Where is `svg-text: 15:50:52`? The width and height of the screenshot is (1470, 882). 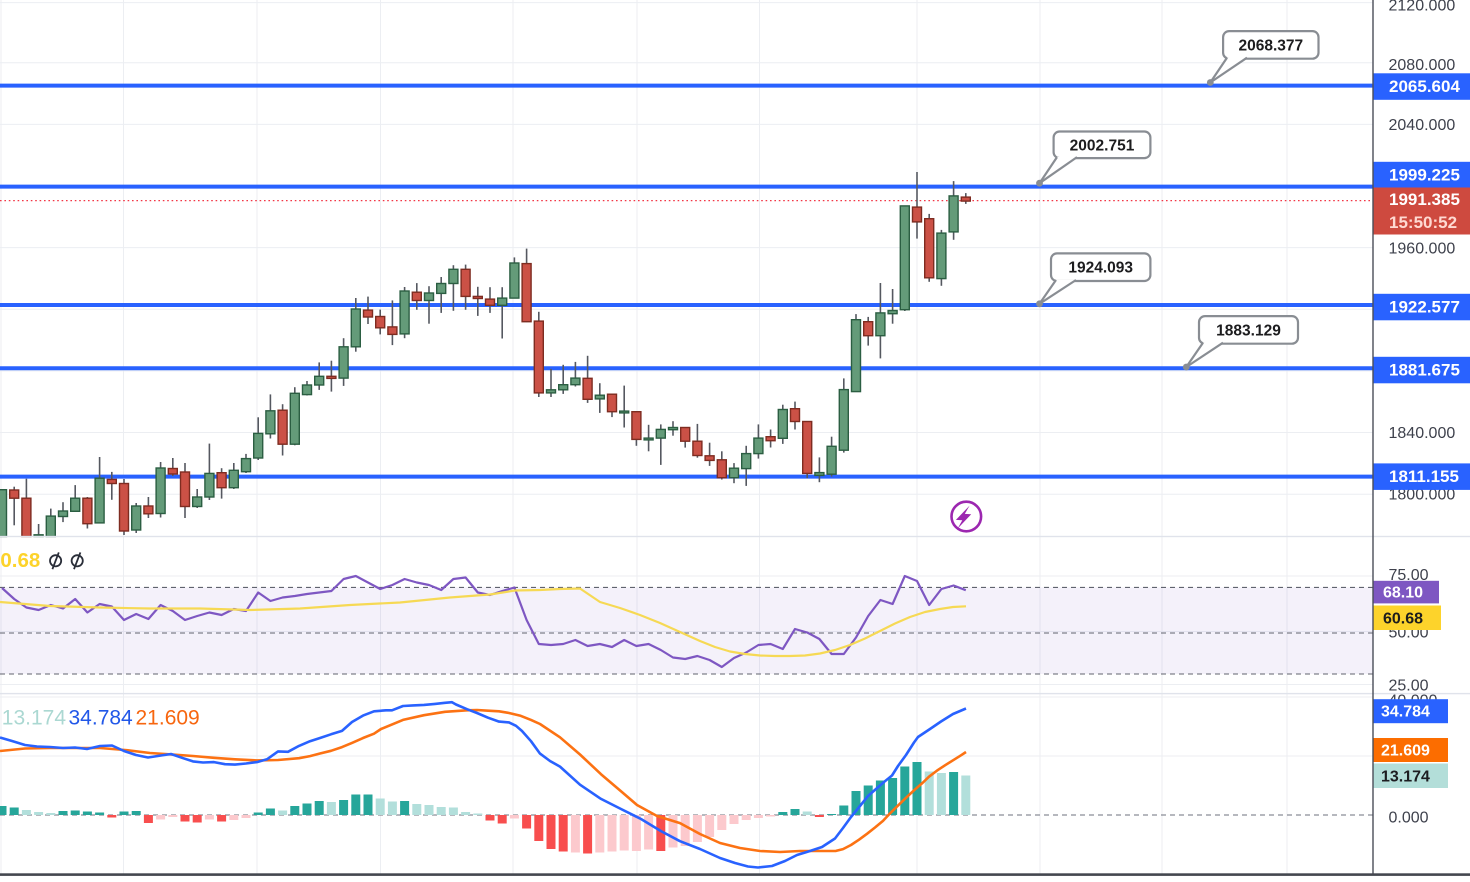 svg-text: 15:50:52 is located at coordinates (1423, 222).